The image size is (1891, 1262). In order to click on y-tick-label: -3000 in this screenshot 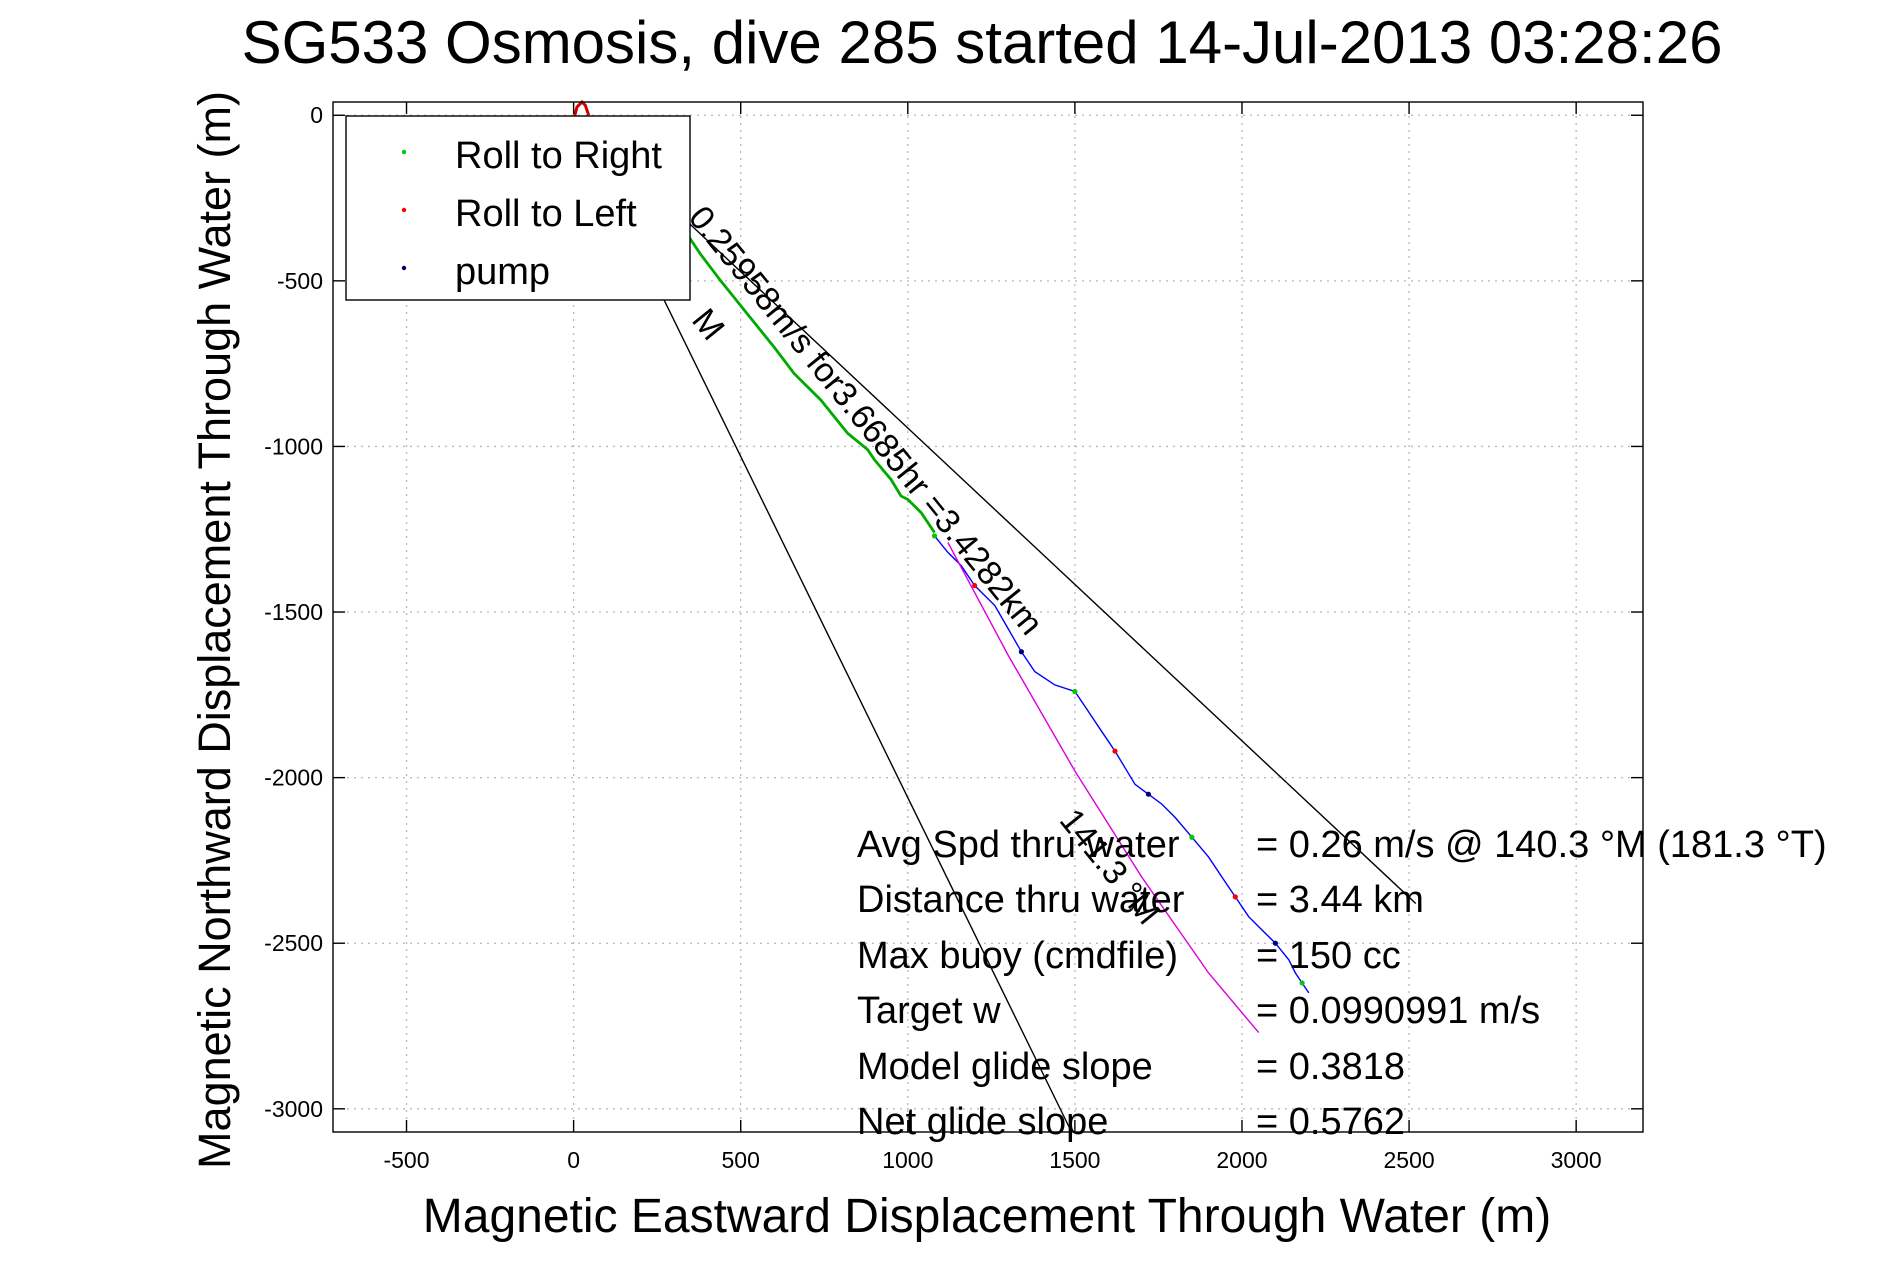, I will do `click(293, 1109)`.